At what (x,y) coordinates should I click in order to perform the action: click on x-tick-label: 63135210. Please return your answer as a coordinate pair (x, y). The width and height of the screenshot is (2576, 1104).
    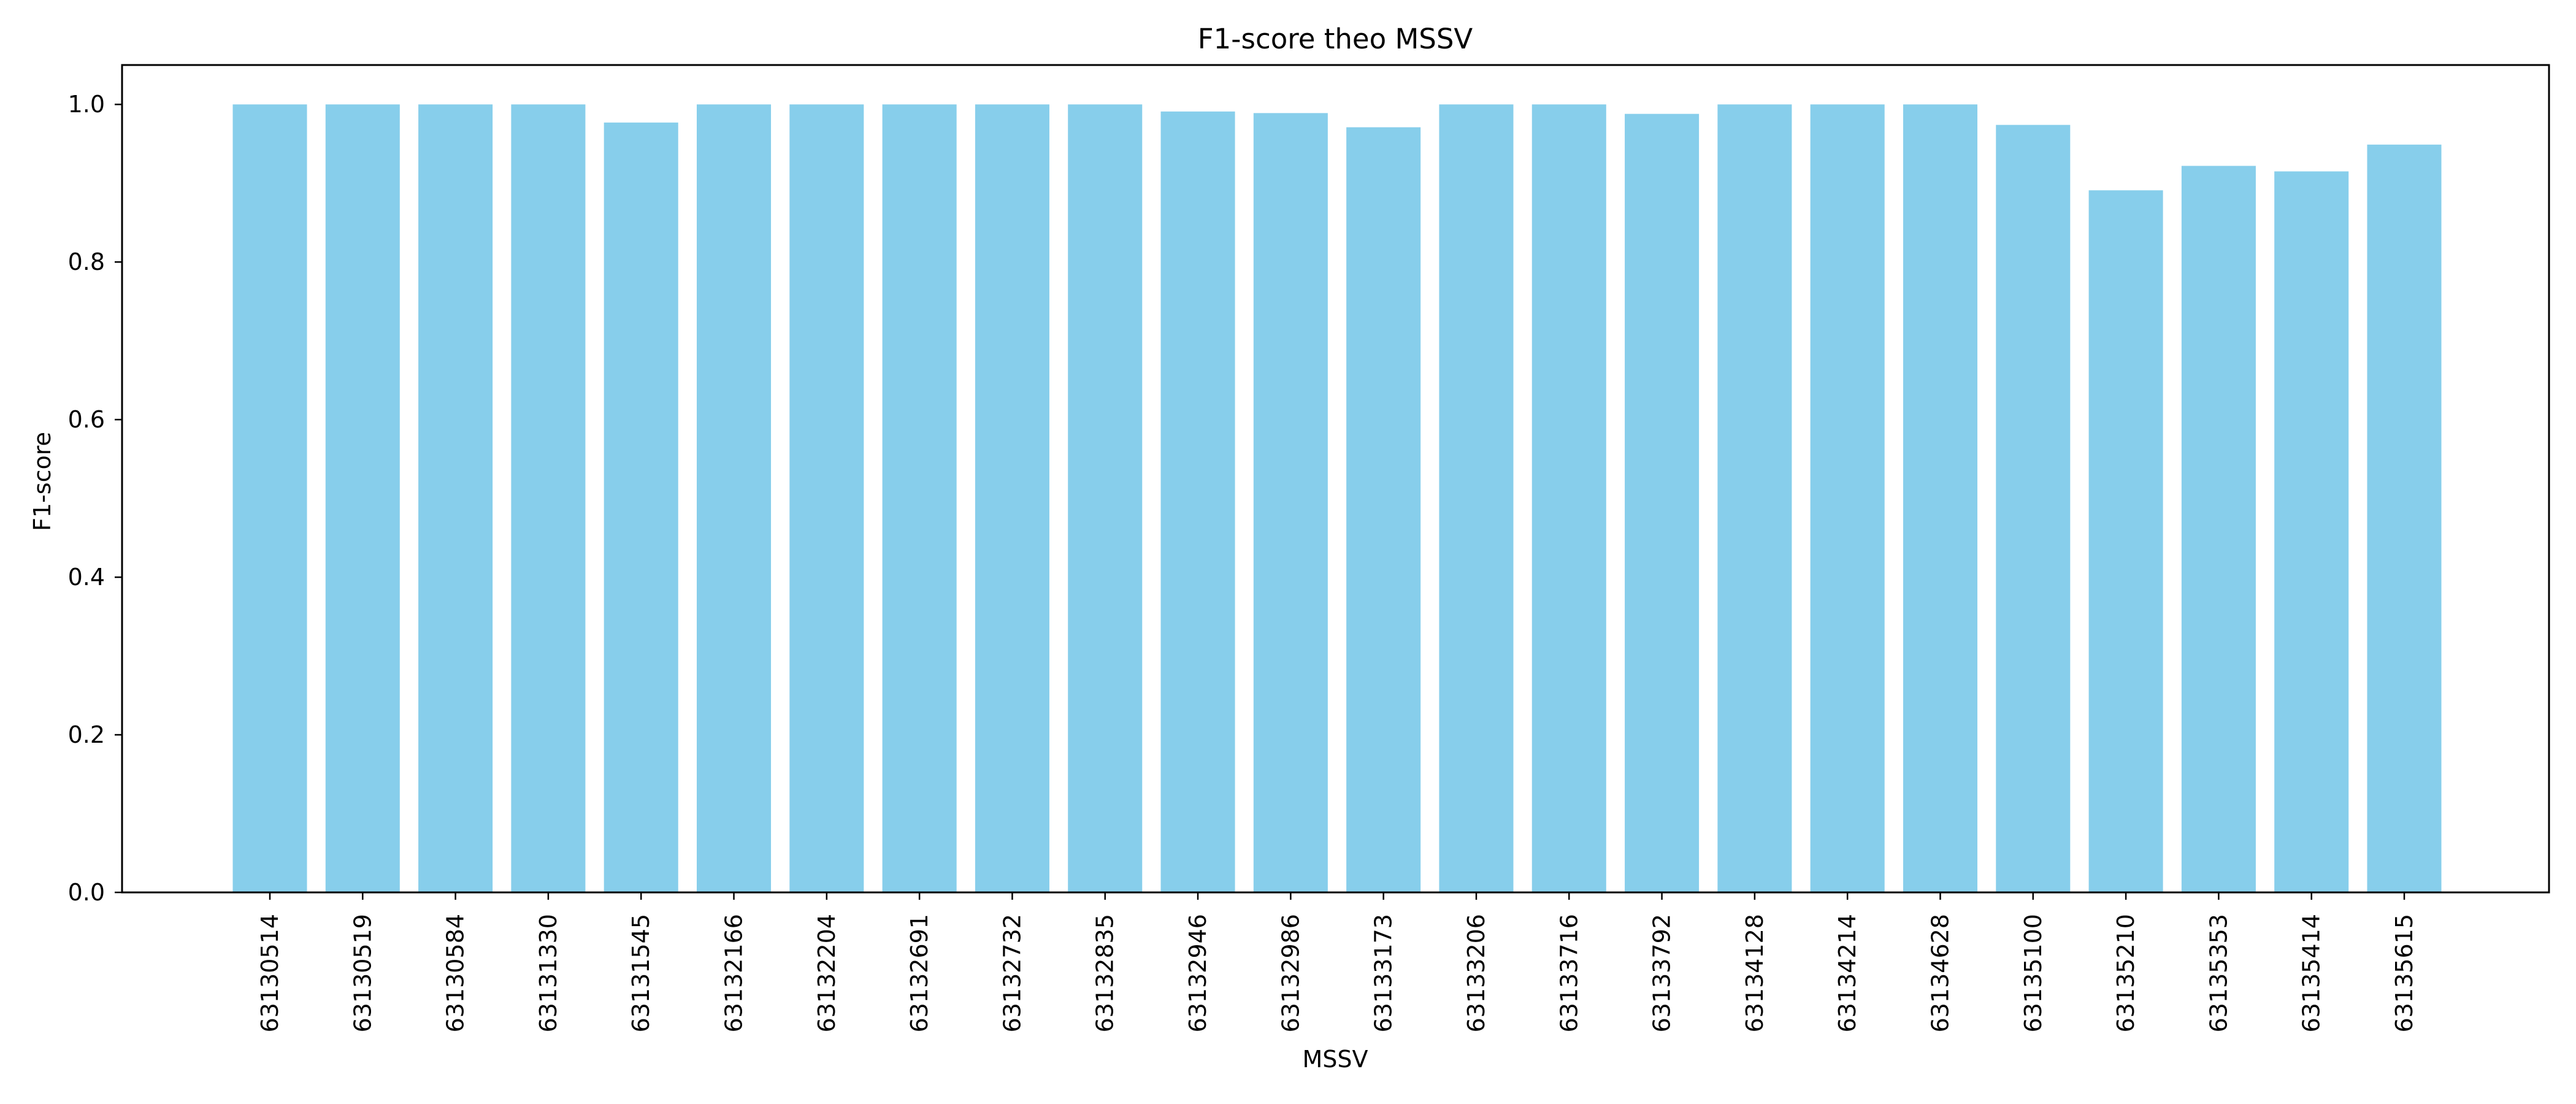
    Looking at the image, I should click on (2125, 973).